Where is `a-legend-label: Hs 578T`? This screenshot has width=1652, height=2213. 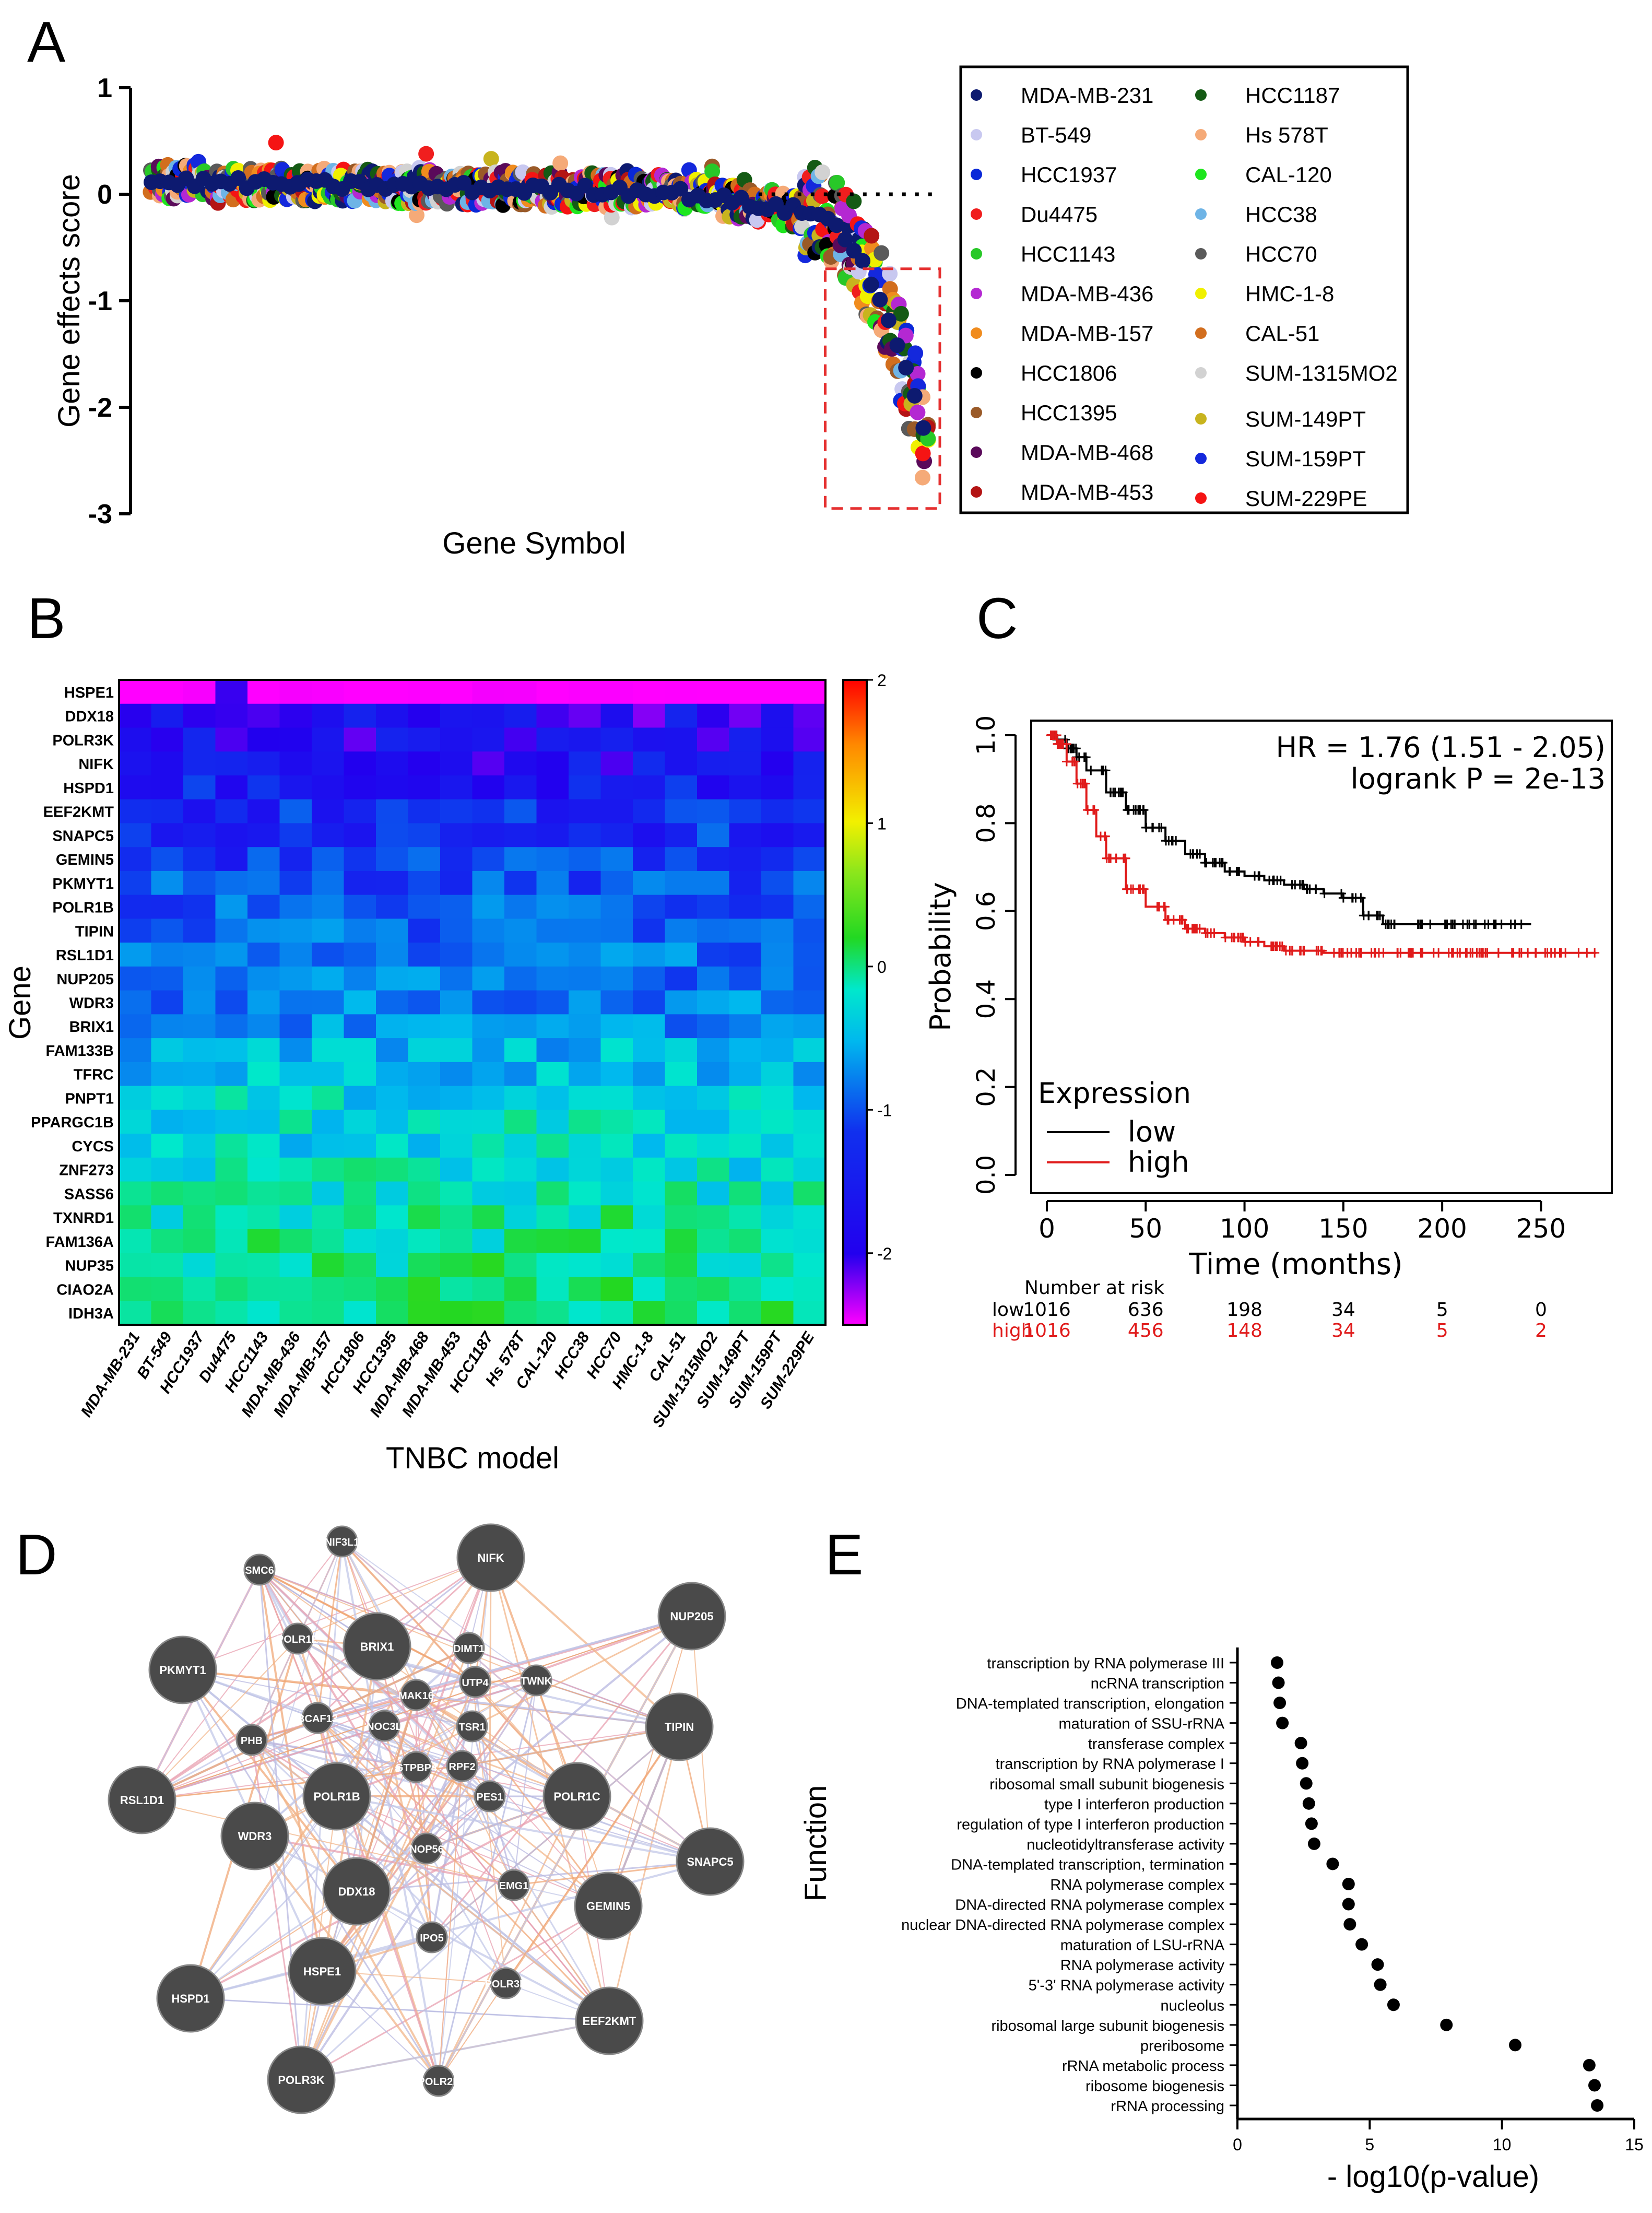
a-legend-label: Hs 578T is located at coordinates (1286, 135).